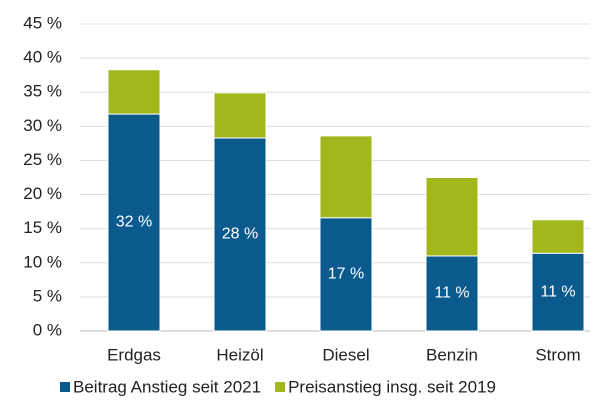 The width and height of the screenshot is (604, 406). What do you see at coordinates (167, 386) in the screenshot?
I see `legend-label: Beitrag Anstieg seit 2021` at bounding box center [167, 386].